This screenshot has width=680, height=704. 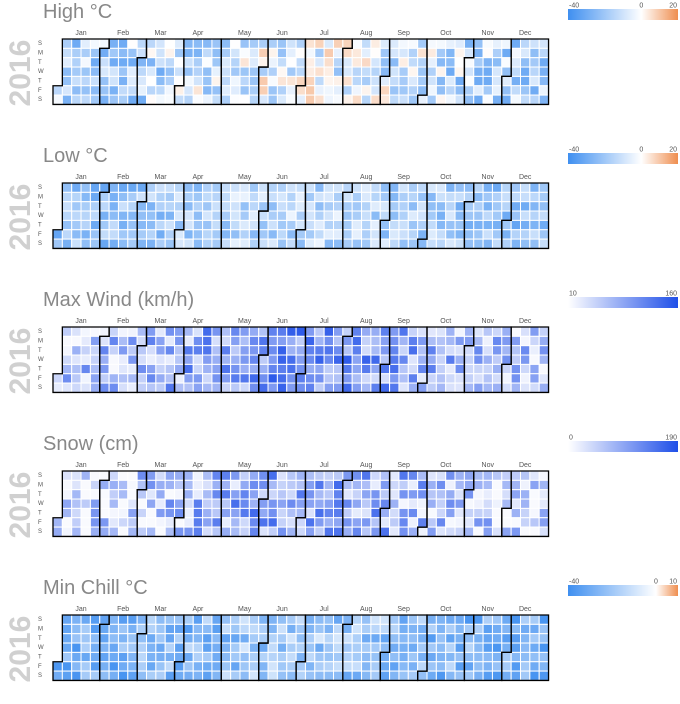 What do you see at coordinates (366, 33) in the screenshot?
I see `month-label: Aug` at bounding box center [366, 33].